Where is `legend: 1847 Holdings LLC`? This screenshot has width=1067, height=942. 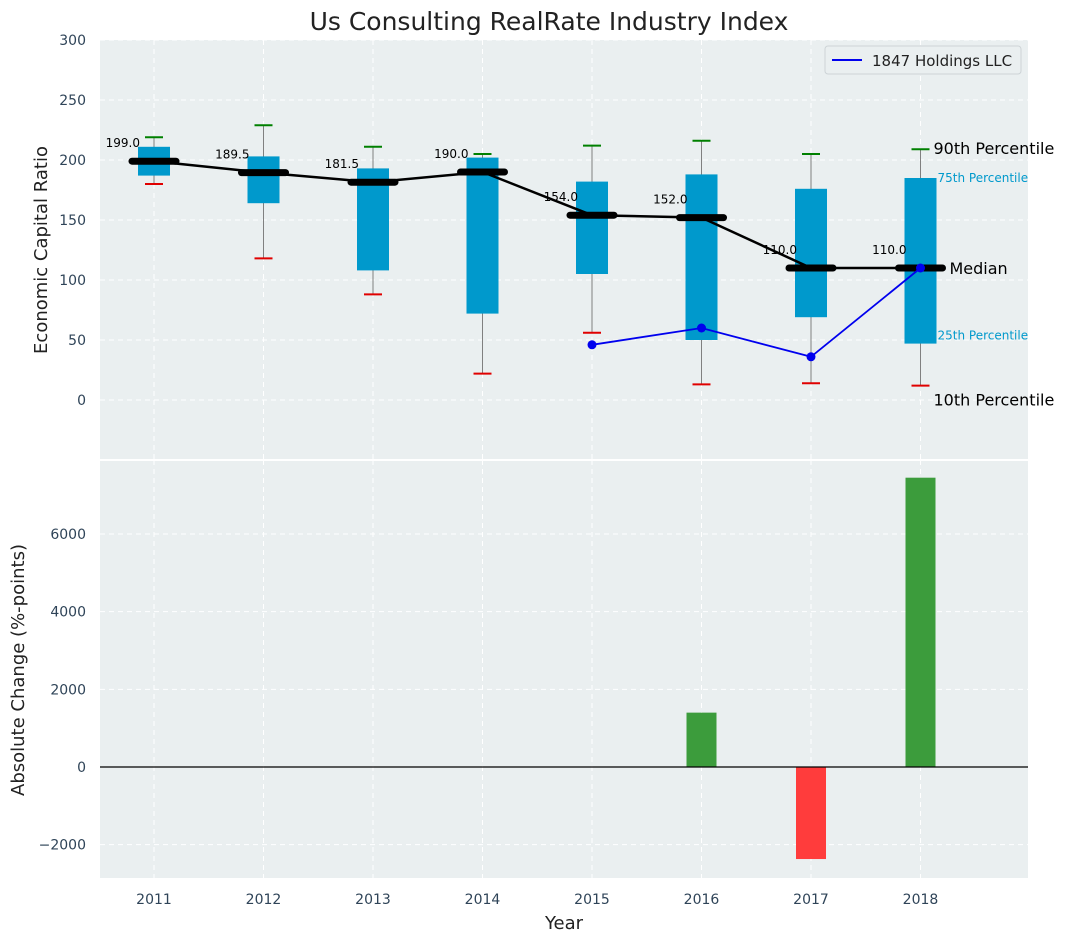
legend: 1847 Holdings LLC is located at coordinates (923, 60).